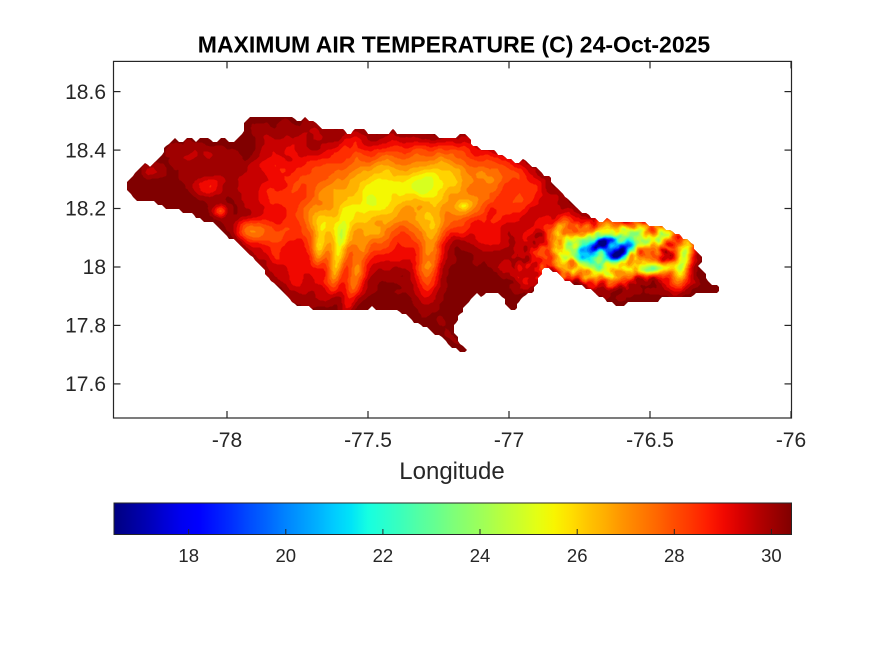 This screenshot has width=875, height=656. What do you see at coordinates (454, 45) in the screenshot?
I see `svg-text:MAXIMUM AIR TEMPERATURE (C) 24: MAXIMUM AIR TEMPERATURE (C) 24-Oct-2025` at bounding box center [454, 45].